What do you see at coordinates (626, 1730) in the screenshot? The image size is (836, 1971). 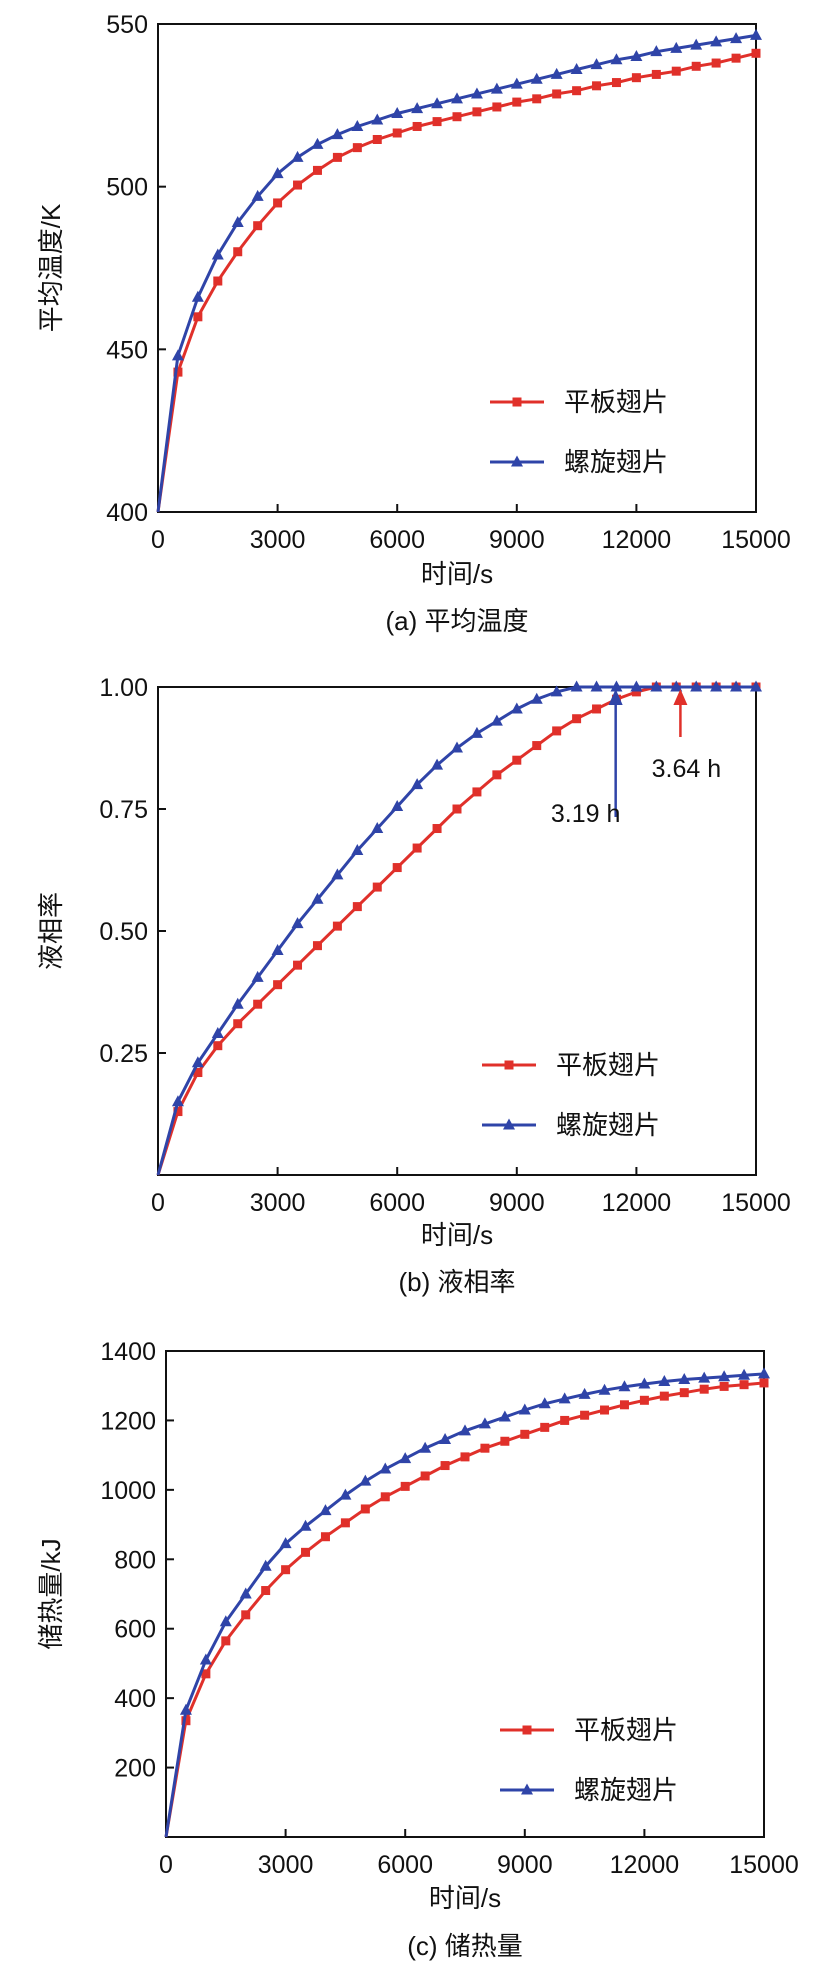 I see `legend-label-flat: 平板翅片` at bounding box center [626, 1730].